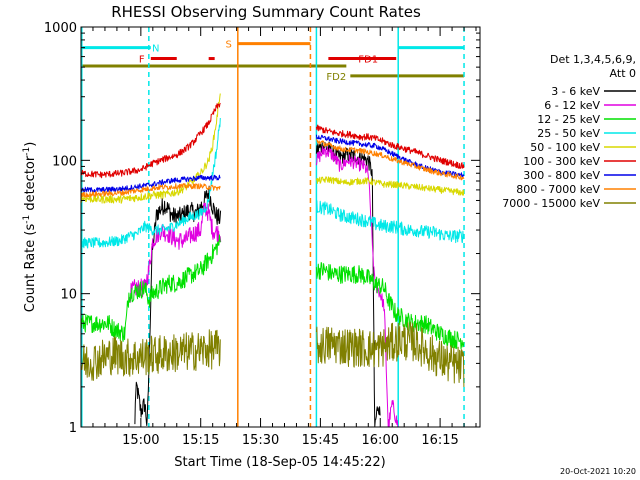 This screenshot has width=640, height=480. What do you see at coordinates (561, 161) in the screenshot?
I see `legend-entry-label: 100 - 300 keV` at bounding box center [561, 161].